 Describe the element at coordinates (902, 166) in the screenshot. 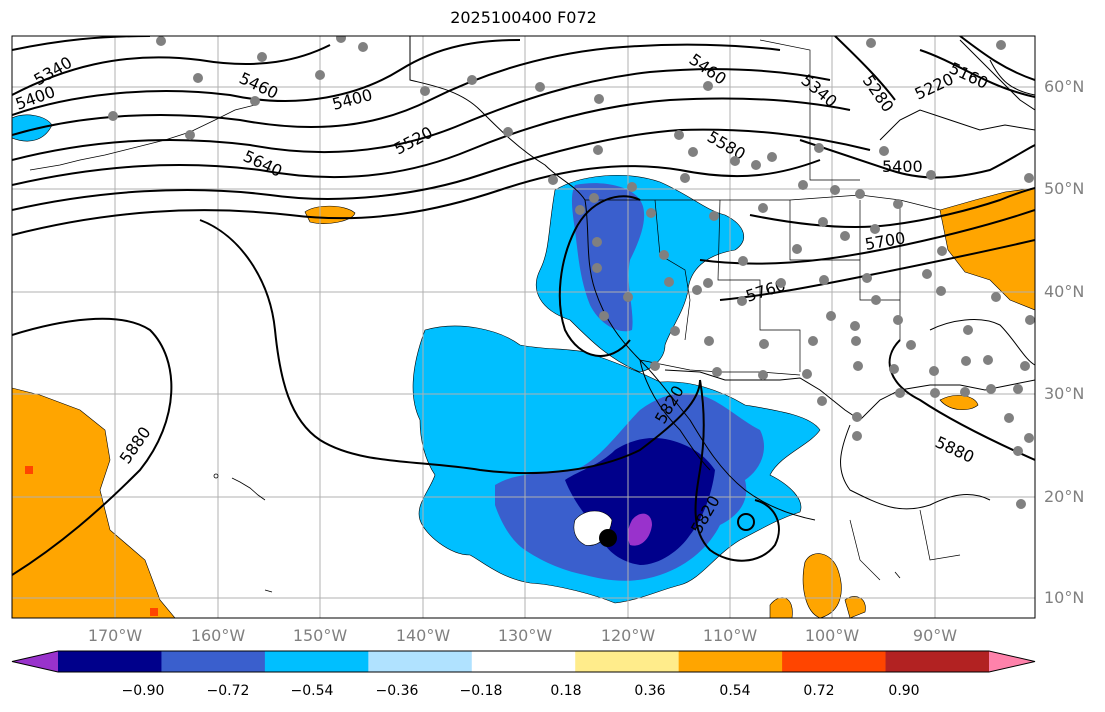

I see `contour-label: 5400` at that location.